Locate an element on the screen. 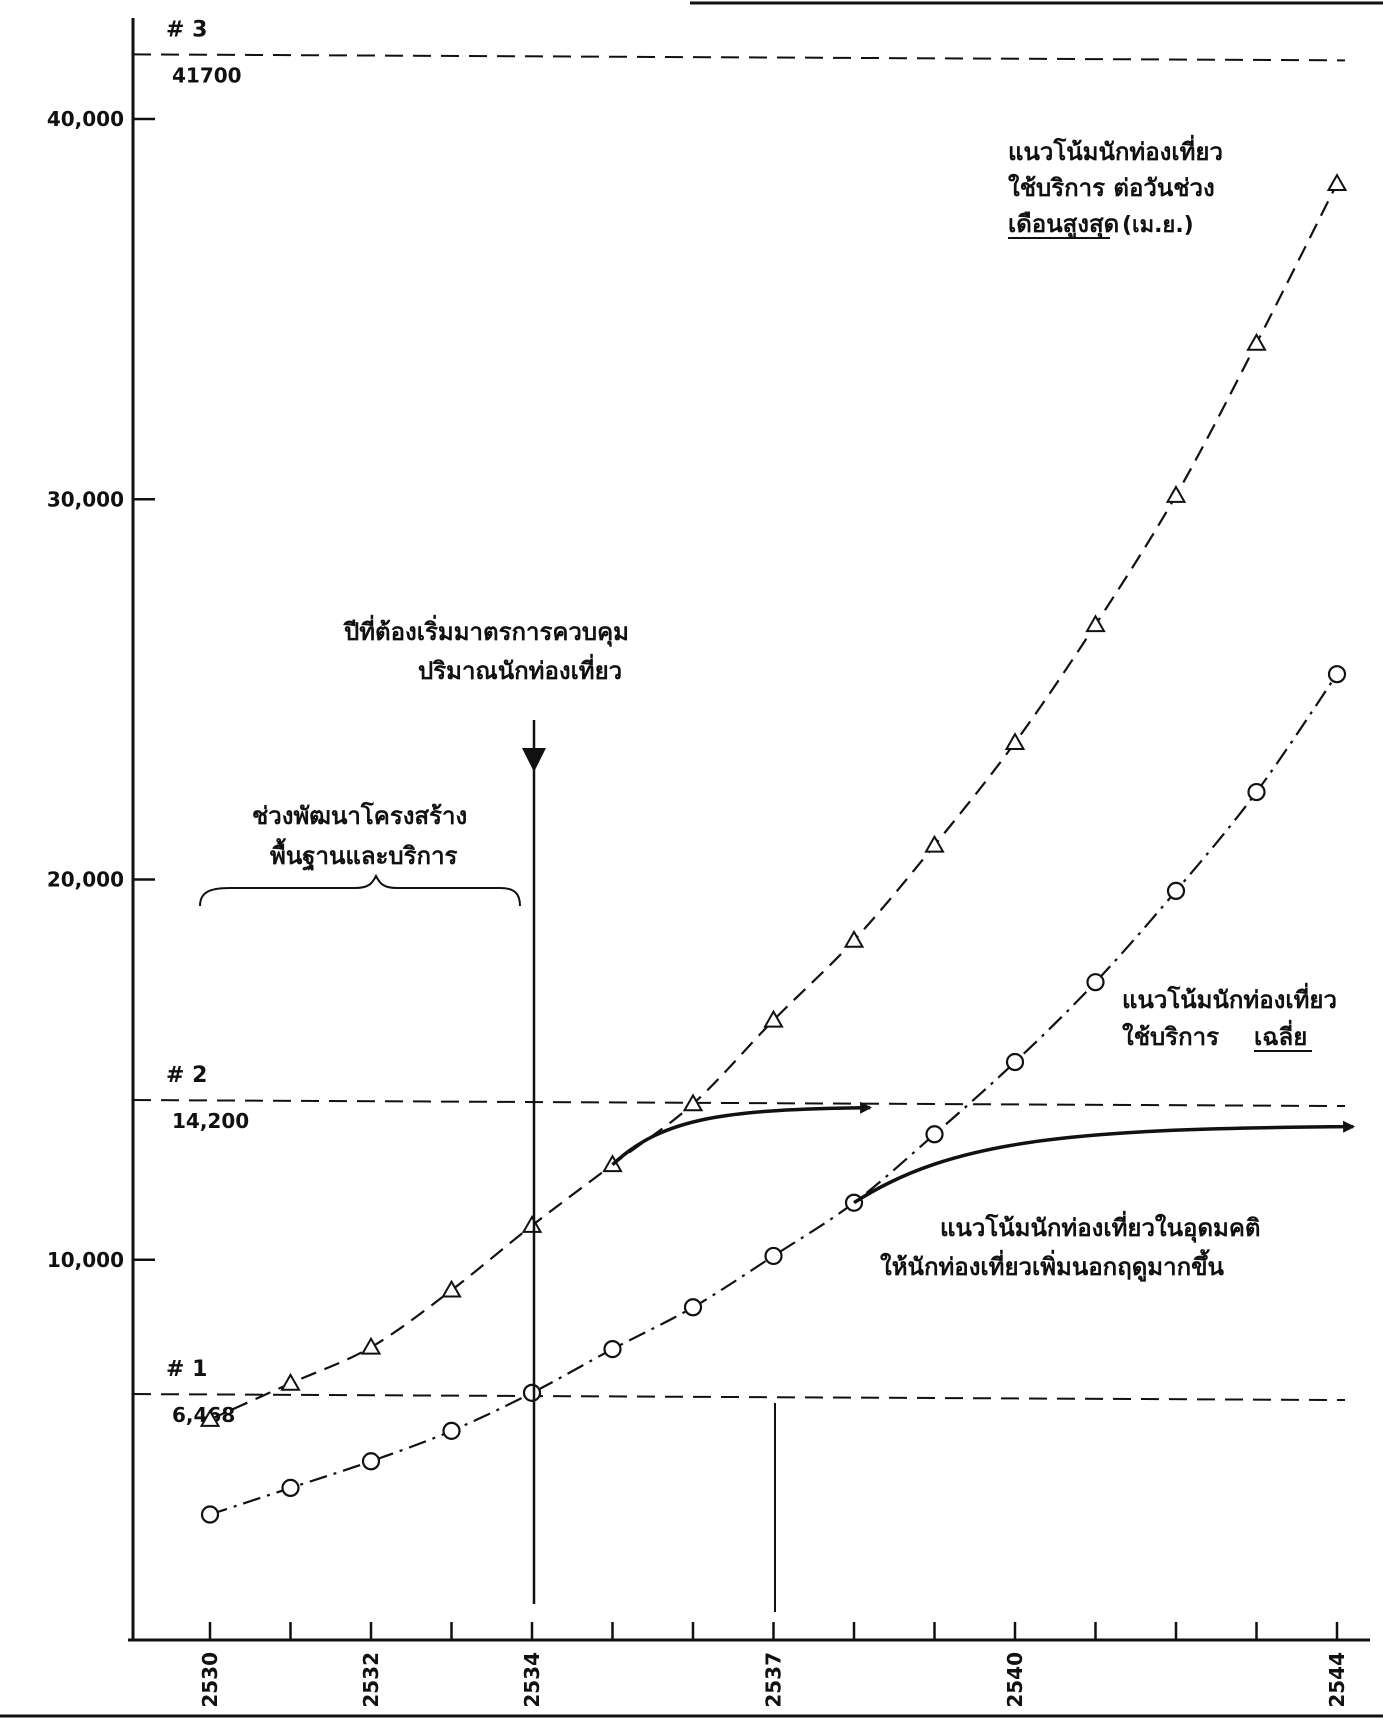  threshold-value-label: 14,200 is located at coordinates (210, 1121).